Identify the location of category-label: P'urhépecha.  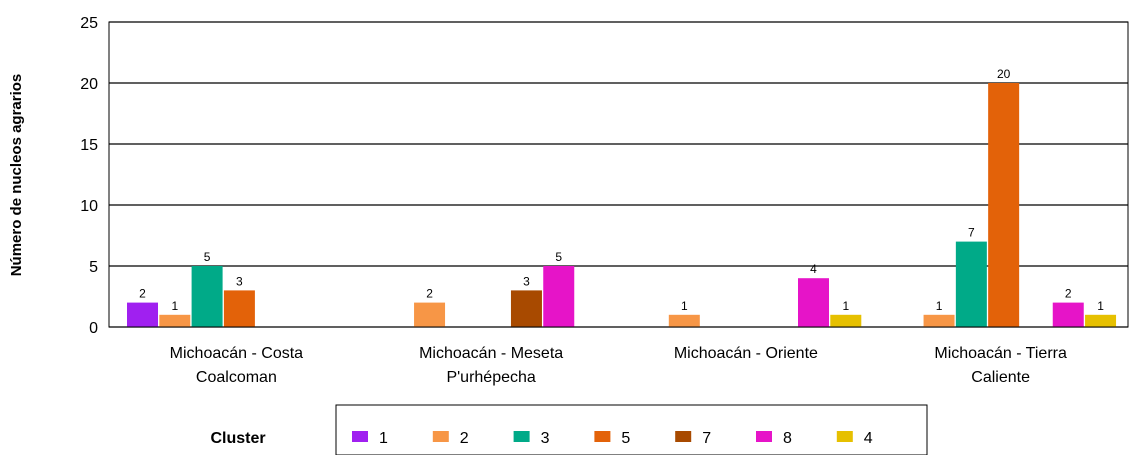
(490, 377).